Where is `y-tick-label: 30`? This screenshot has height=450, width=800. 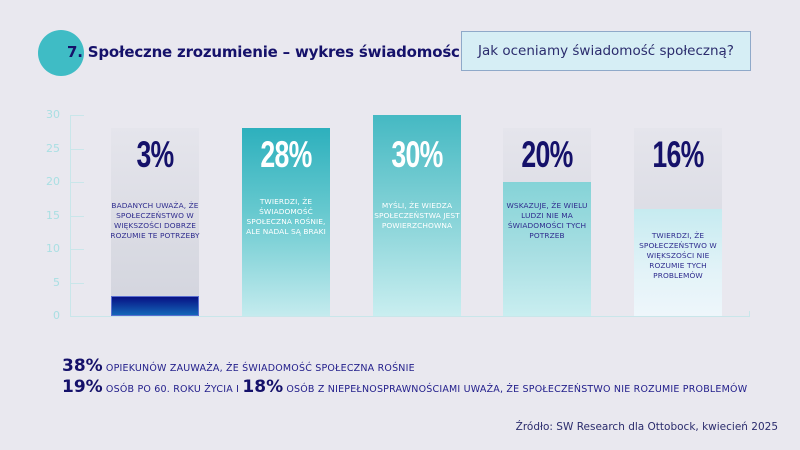
y-tick-label: 30 is located at coordinates (53, 114).